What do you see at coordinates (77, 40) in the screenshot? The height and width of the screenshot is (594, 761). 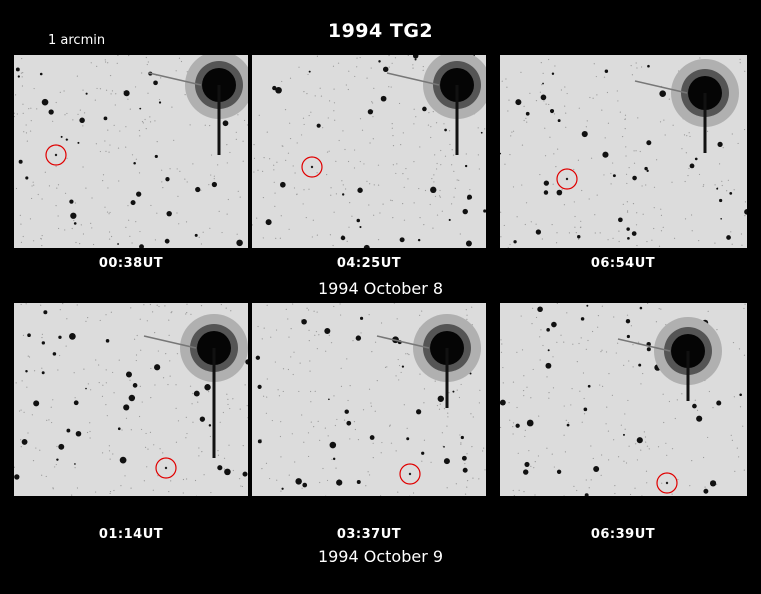 I see `scale-bar-label: 1 arcmin` at bounding box center [77, 40].